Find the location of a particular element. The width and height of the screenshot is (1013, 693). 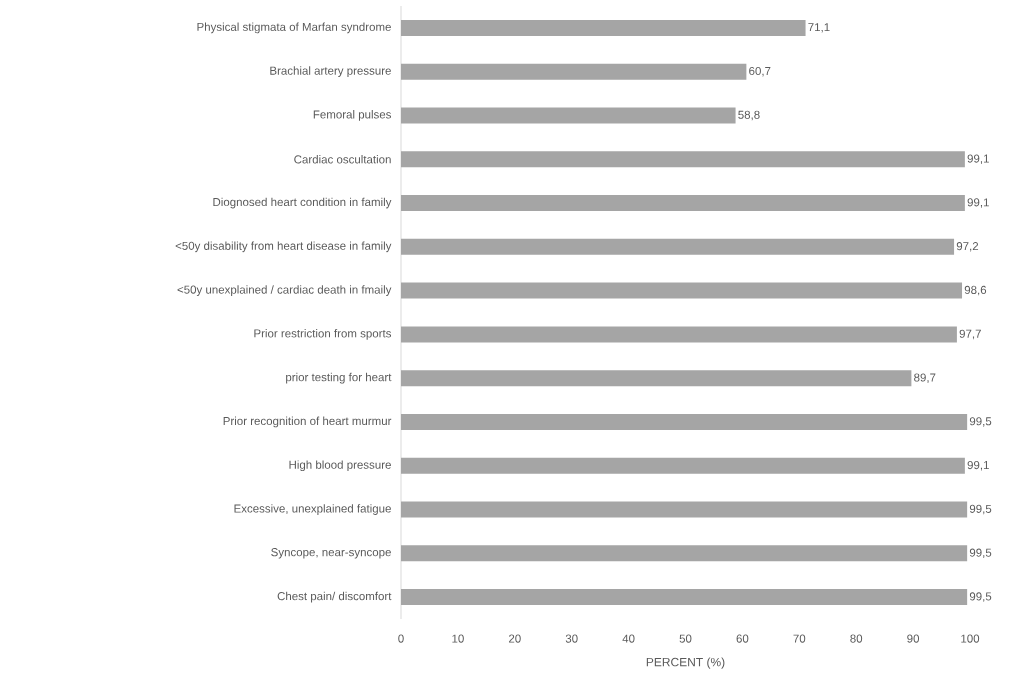

x-tick-label: 30 is located at coordinates (571, 638).